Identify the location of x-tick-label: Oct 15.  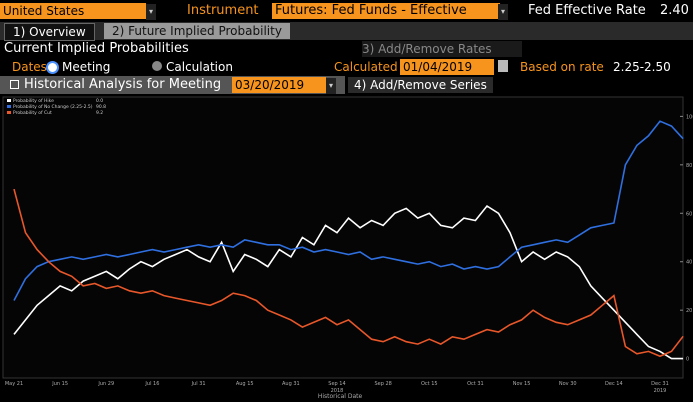
(429, 384).